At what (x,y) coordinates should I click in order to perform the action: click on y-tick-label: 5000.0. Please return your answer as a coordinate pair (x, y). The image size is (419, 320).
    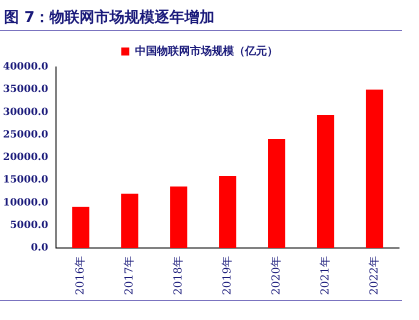
    Looking at the image, I should click on (29, 225).